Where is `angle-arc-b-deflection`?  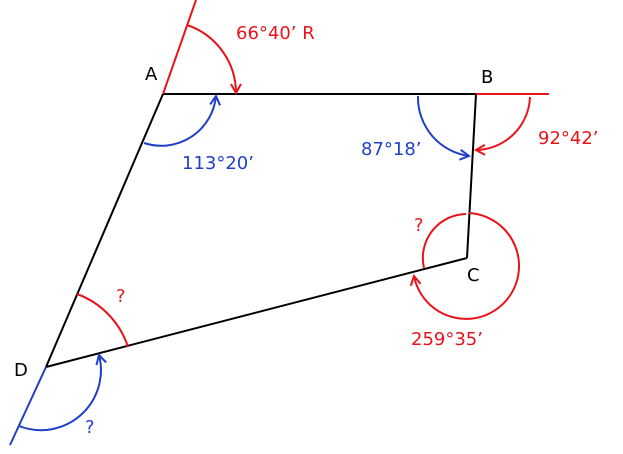
angle-arc-b-deflection is located at coordinates (503, 123).